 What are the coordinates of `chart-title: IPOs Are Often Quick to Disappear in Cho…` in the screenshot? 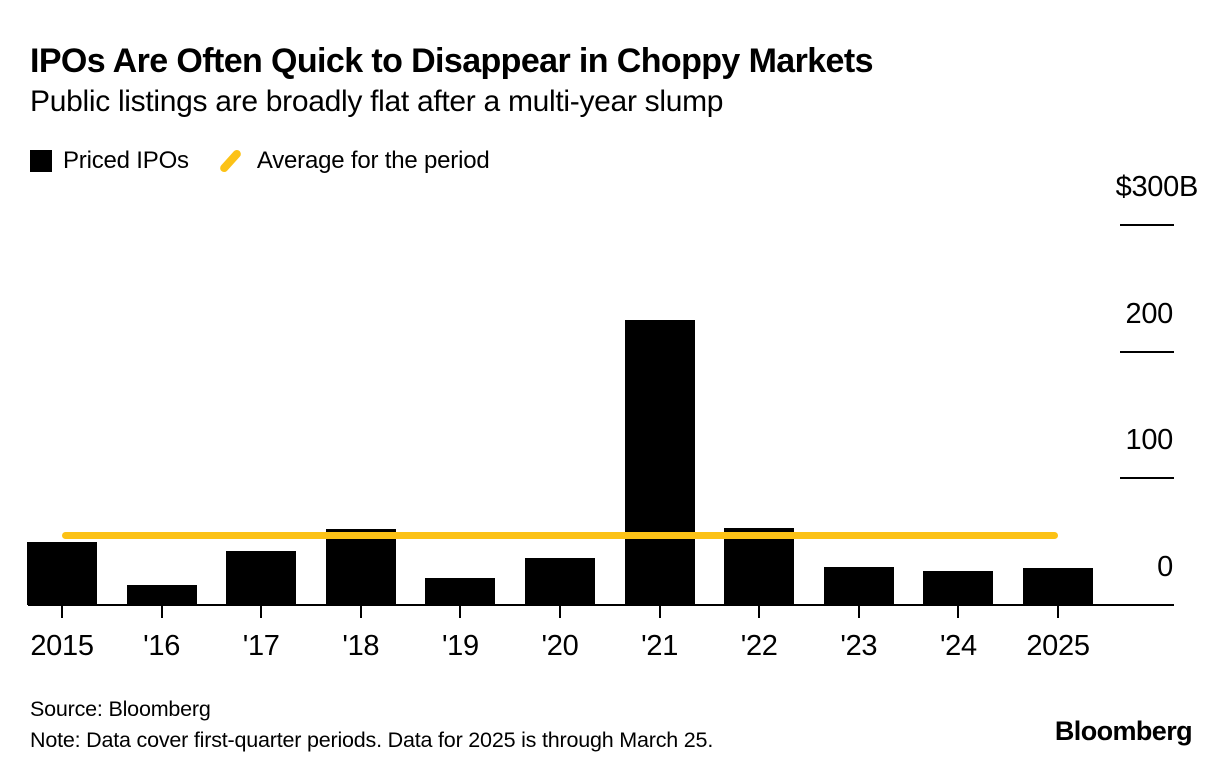 It's located at (452, 61).